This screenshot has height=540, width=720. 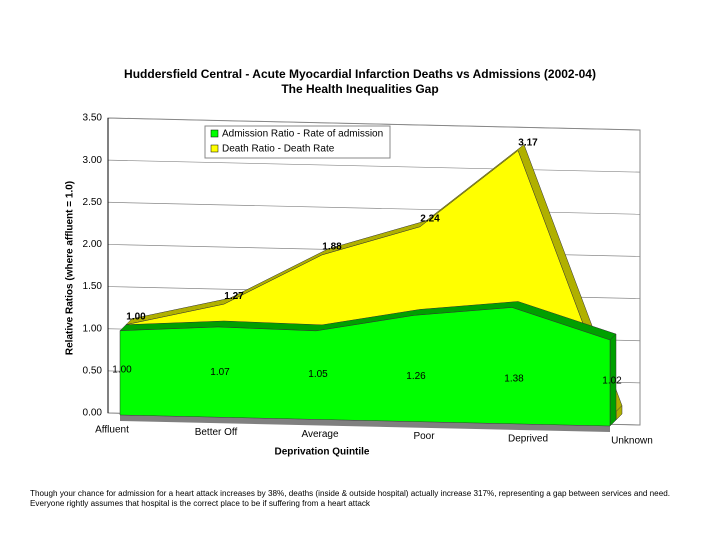 What do you see at coordinates (430, 218) in the screenshot?
I see `data-label: 2.24` at bounding box center [430, 218].